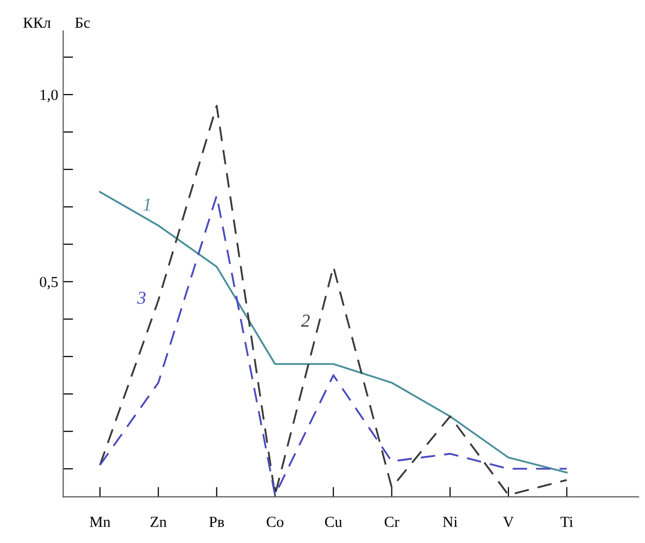 This screenshot has height=543, width=645. Describe the element at coordinates (141, 298) in the screenshot. I see `series-label: 3` at that location.